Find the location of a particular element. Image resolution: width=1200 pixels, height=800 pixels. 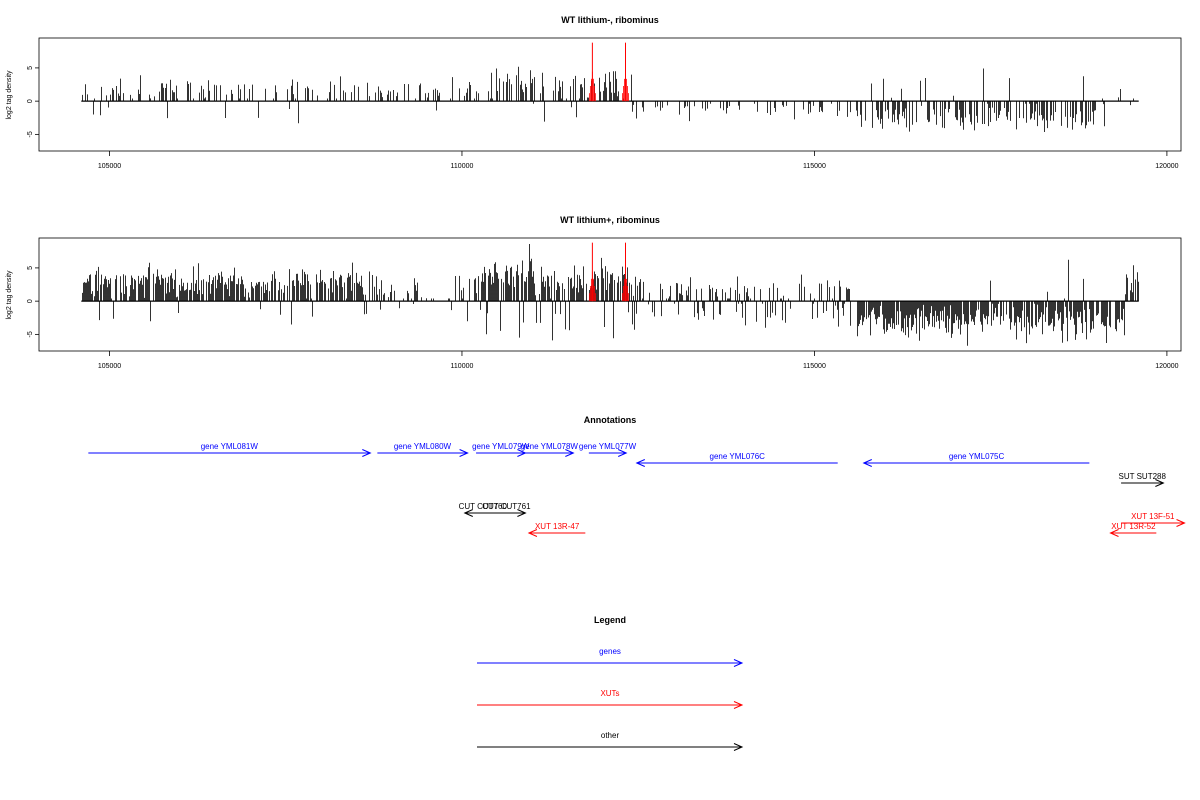

feature-arrow: gene YML076C is located at coordinates (736, 459).